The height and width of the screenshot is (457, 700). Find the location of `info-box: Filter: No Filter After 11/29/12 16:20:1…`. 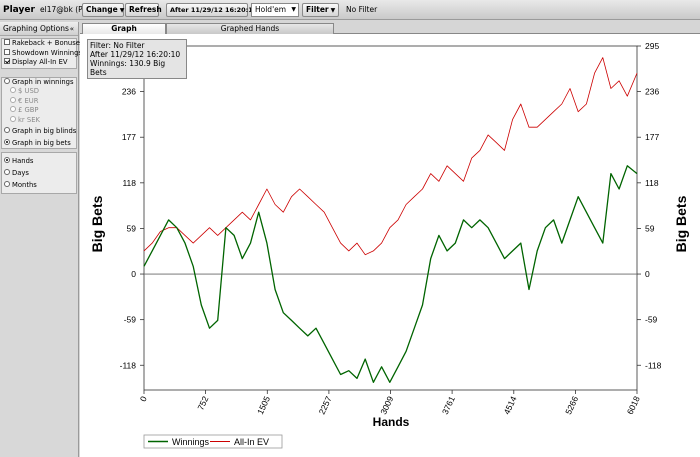

info-box: Filter: No Filter After 11/29/12 16:20:1… is located at coordinates (137, 59).